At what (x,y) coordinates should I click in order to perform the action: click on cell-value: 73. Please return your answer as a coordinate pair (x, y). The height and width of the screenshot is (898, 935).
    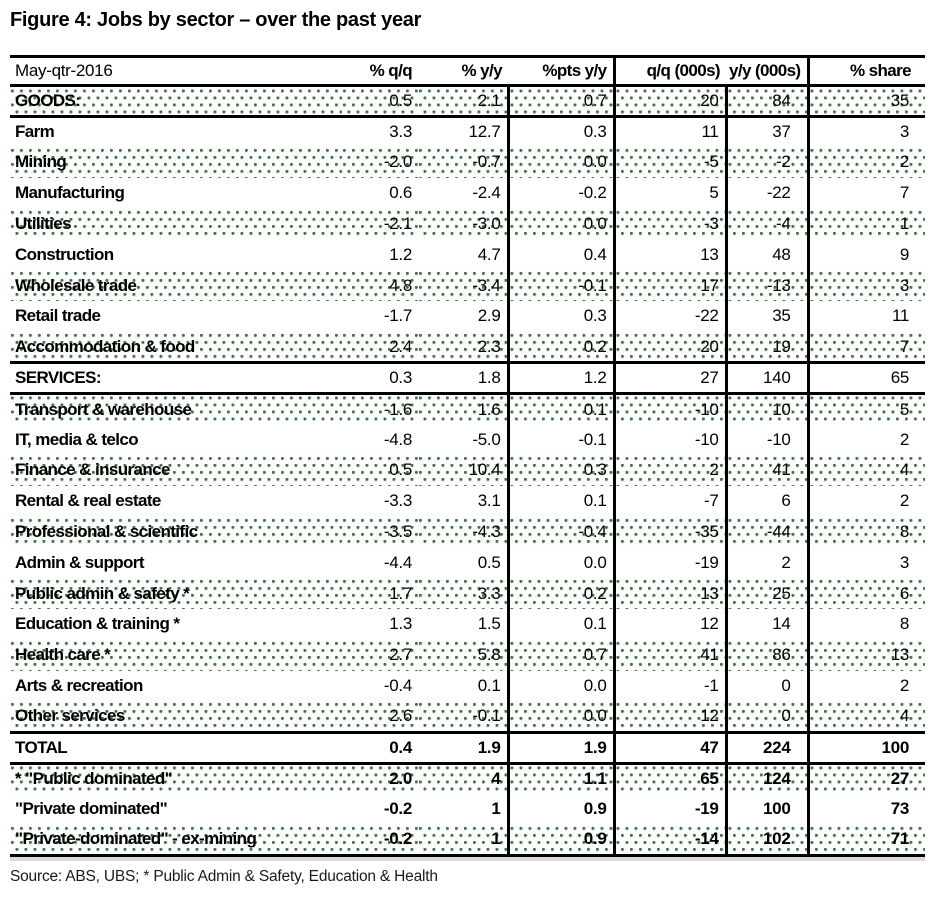
    Looking at the image, I should click on (865, 809).